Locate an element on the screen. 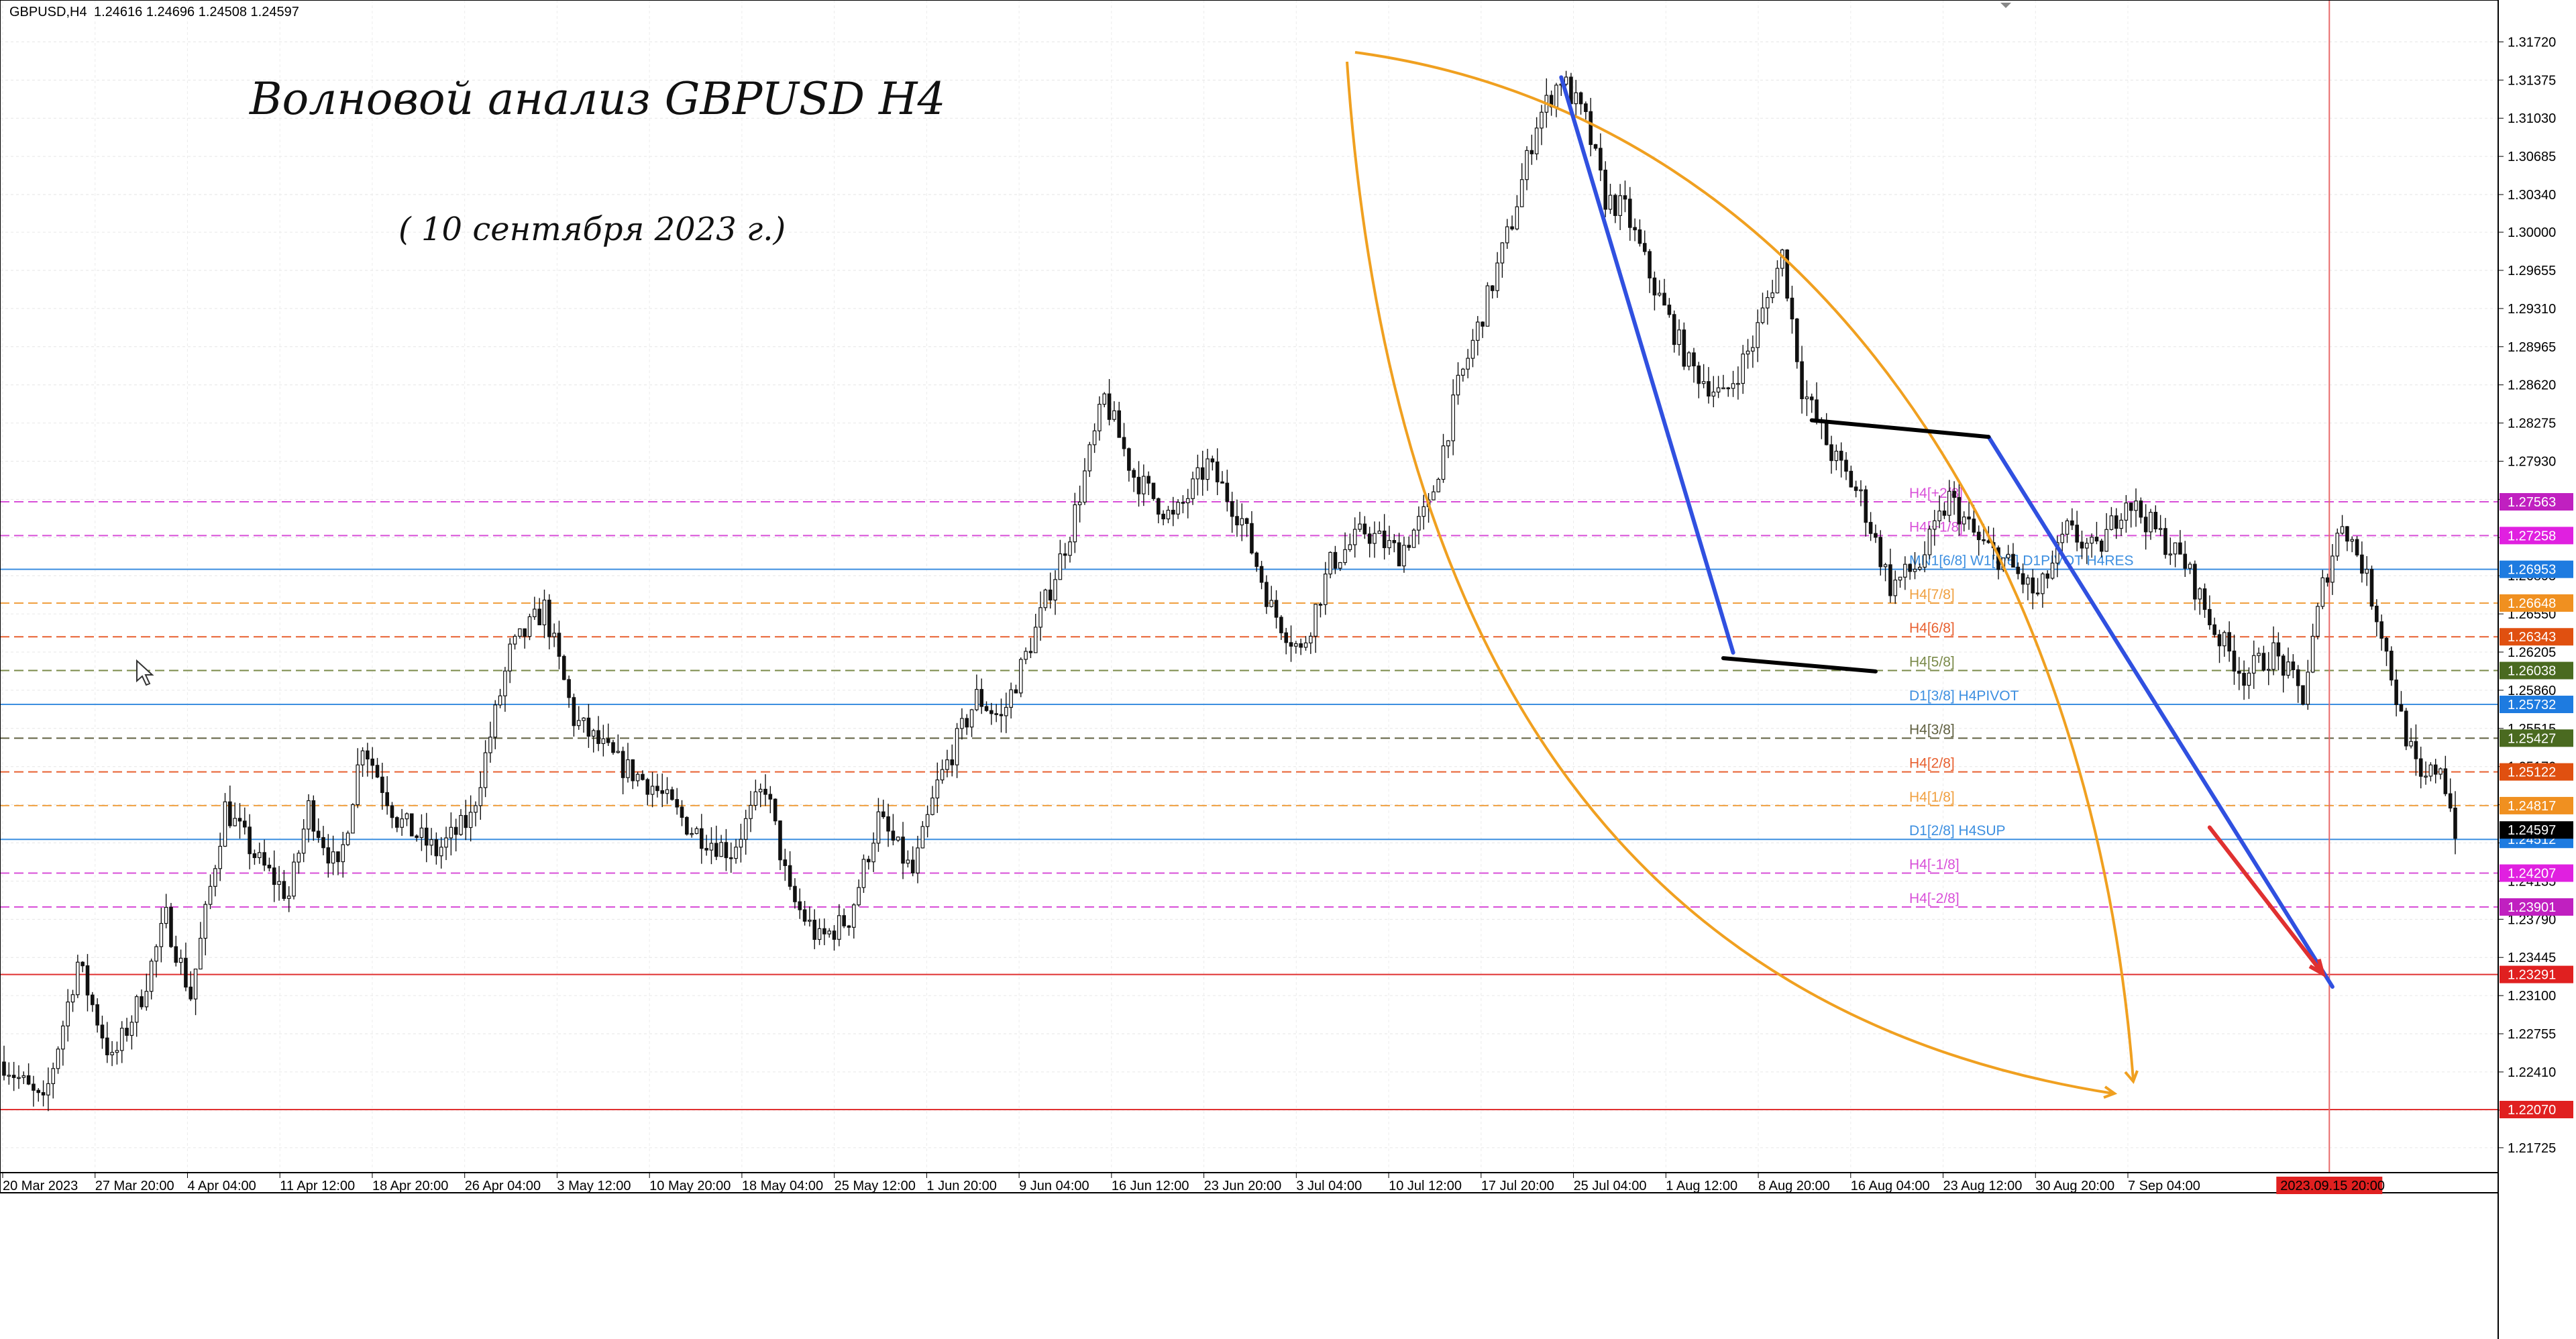 This screenshot has height=1339, width=2576. time-tick-label: 25 Jul 04:00 is located at coordinates (1610, 1186).